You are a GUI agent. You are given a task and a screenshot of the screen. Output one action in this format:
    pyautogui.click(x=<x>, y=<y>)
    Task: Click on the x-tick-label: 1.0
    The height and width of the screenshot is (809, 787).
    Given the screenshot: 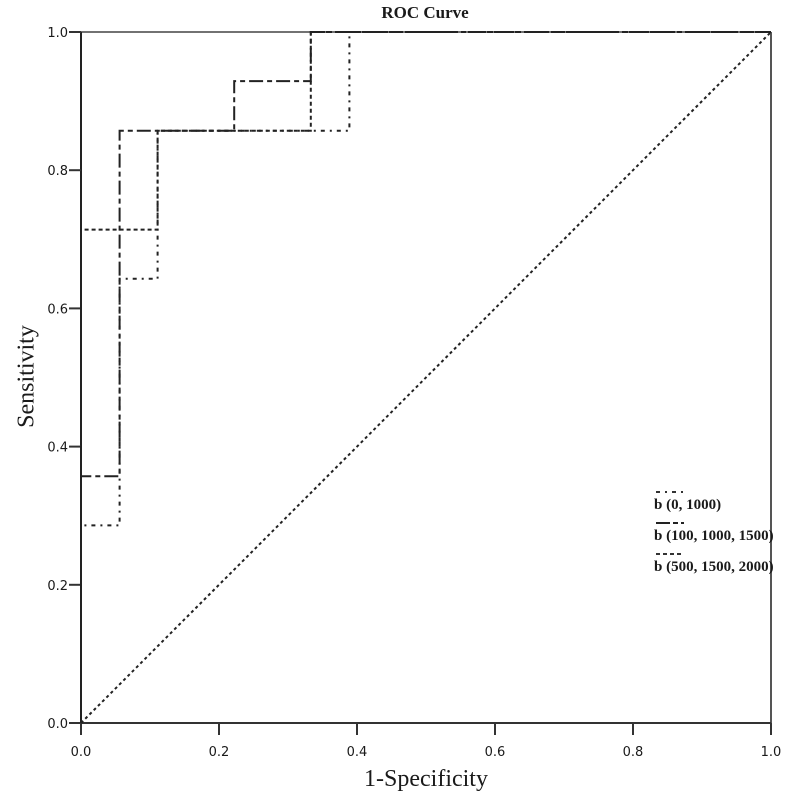 What is the action you would take?
    pyautogui.click(x=771, y=752)
    